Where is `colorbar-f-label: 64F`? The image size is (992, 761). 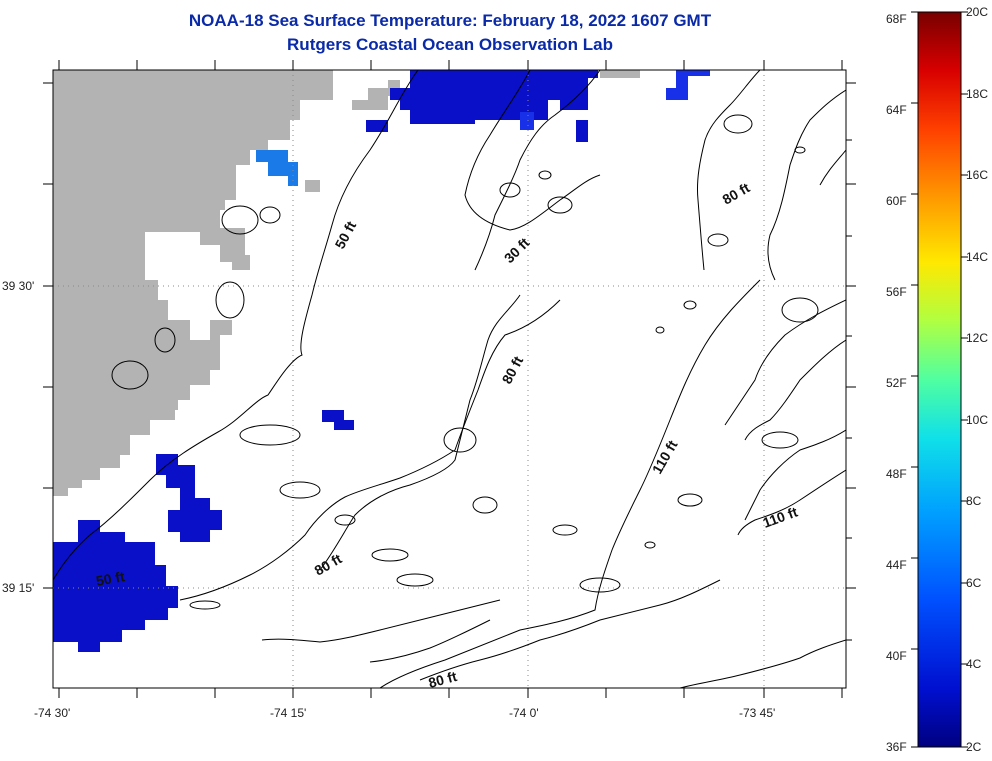 colorbar-f-label: 64F is located at coordinates (896, 110).